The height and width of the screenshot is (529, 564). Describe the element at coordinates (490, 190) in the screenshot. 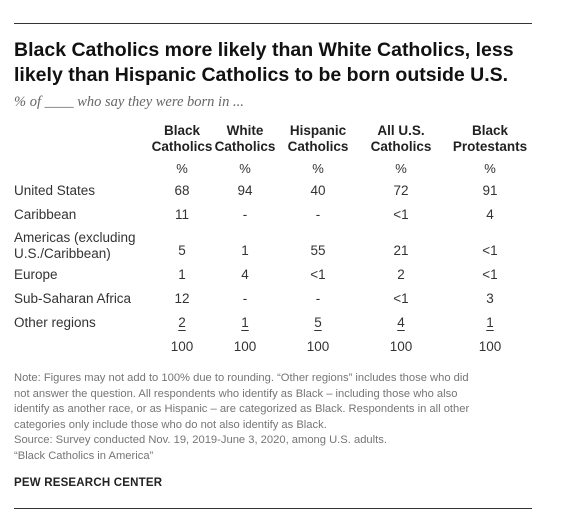

I see `table-cell: 91` at that location.